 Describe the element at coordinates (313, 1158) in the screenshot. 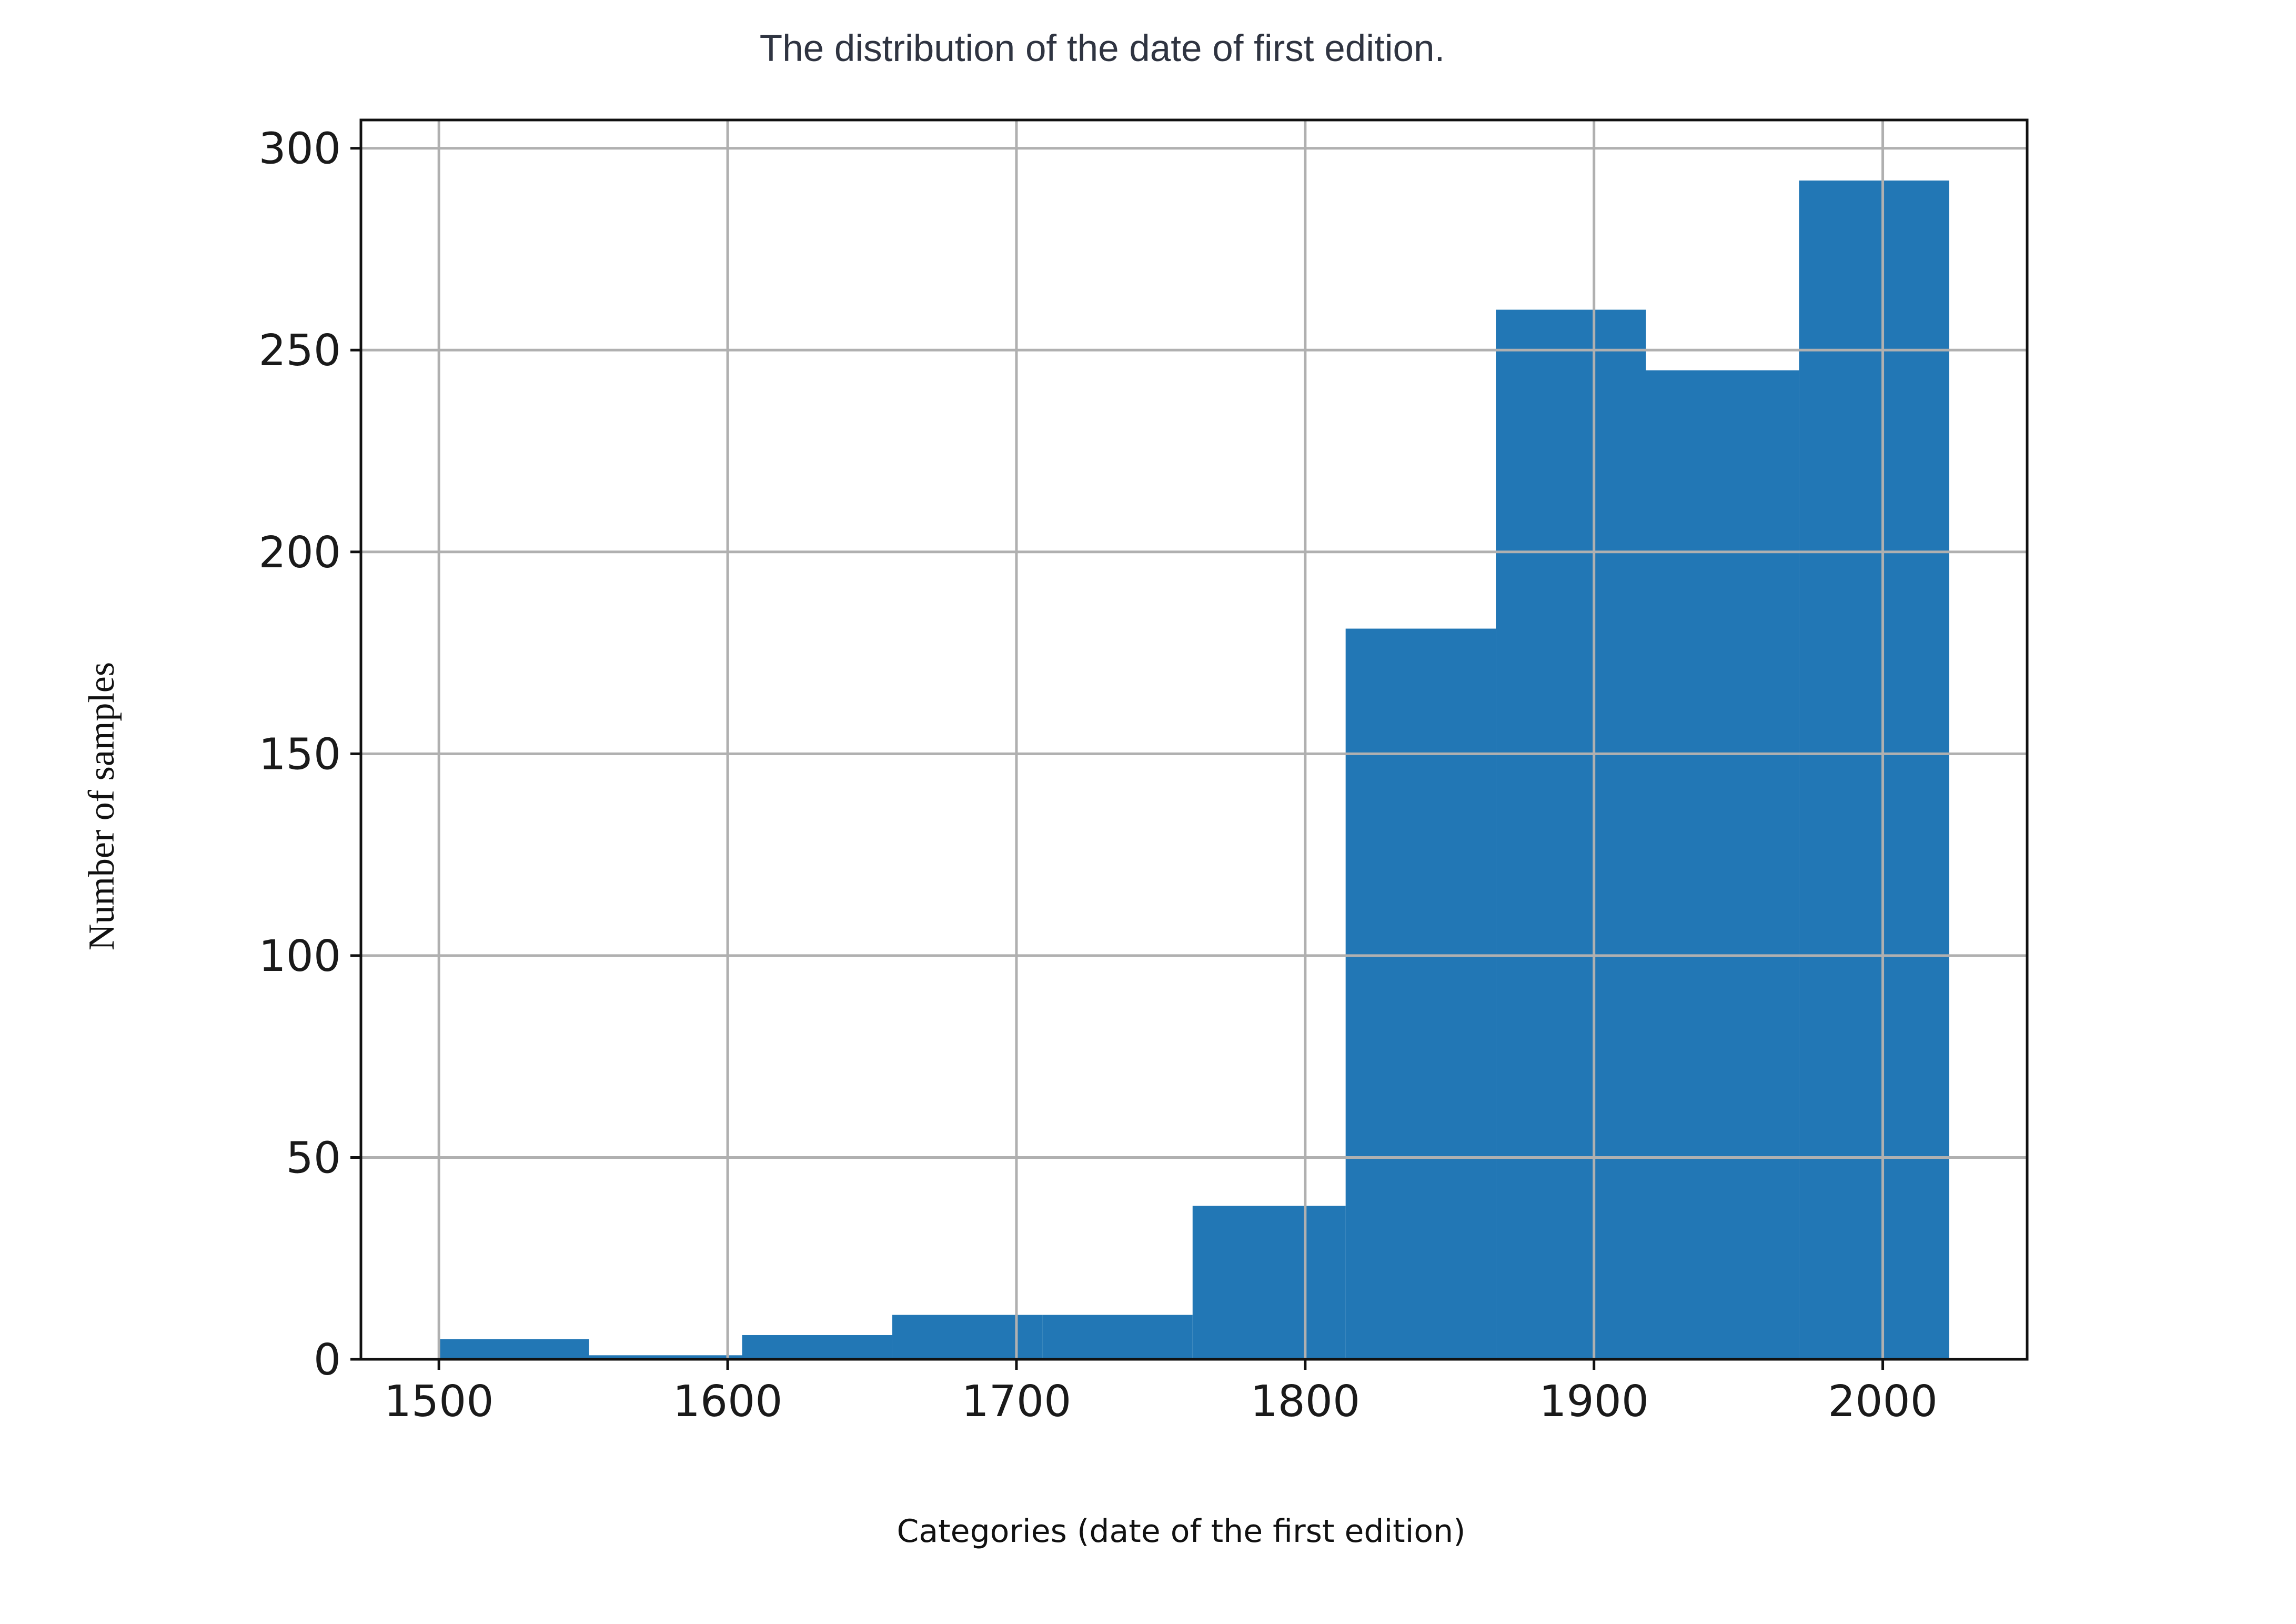

I see `y-tick-label: 50` at that location.